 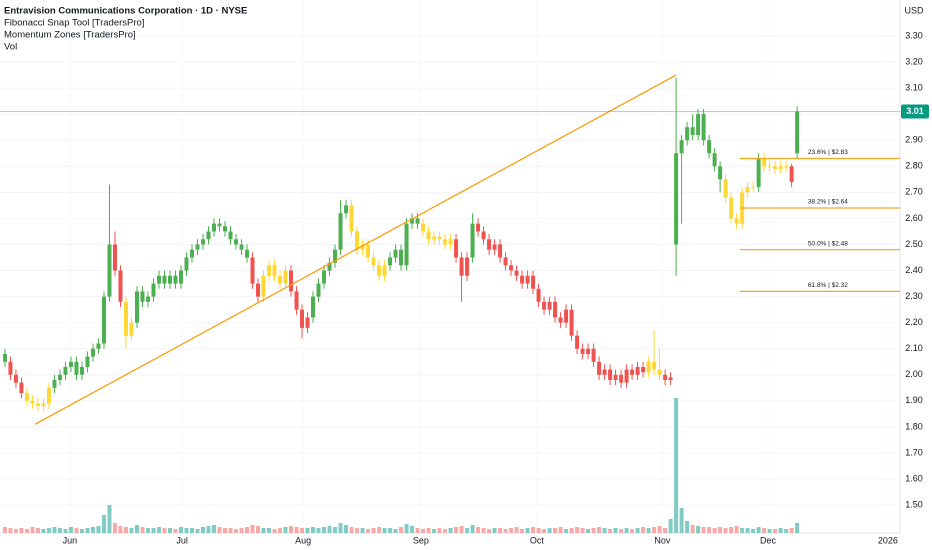 What do you see at coordinates (914, 478) in the screenshot?
I see `y-tick-label: 1.60` at bounding box center [914, 478].